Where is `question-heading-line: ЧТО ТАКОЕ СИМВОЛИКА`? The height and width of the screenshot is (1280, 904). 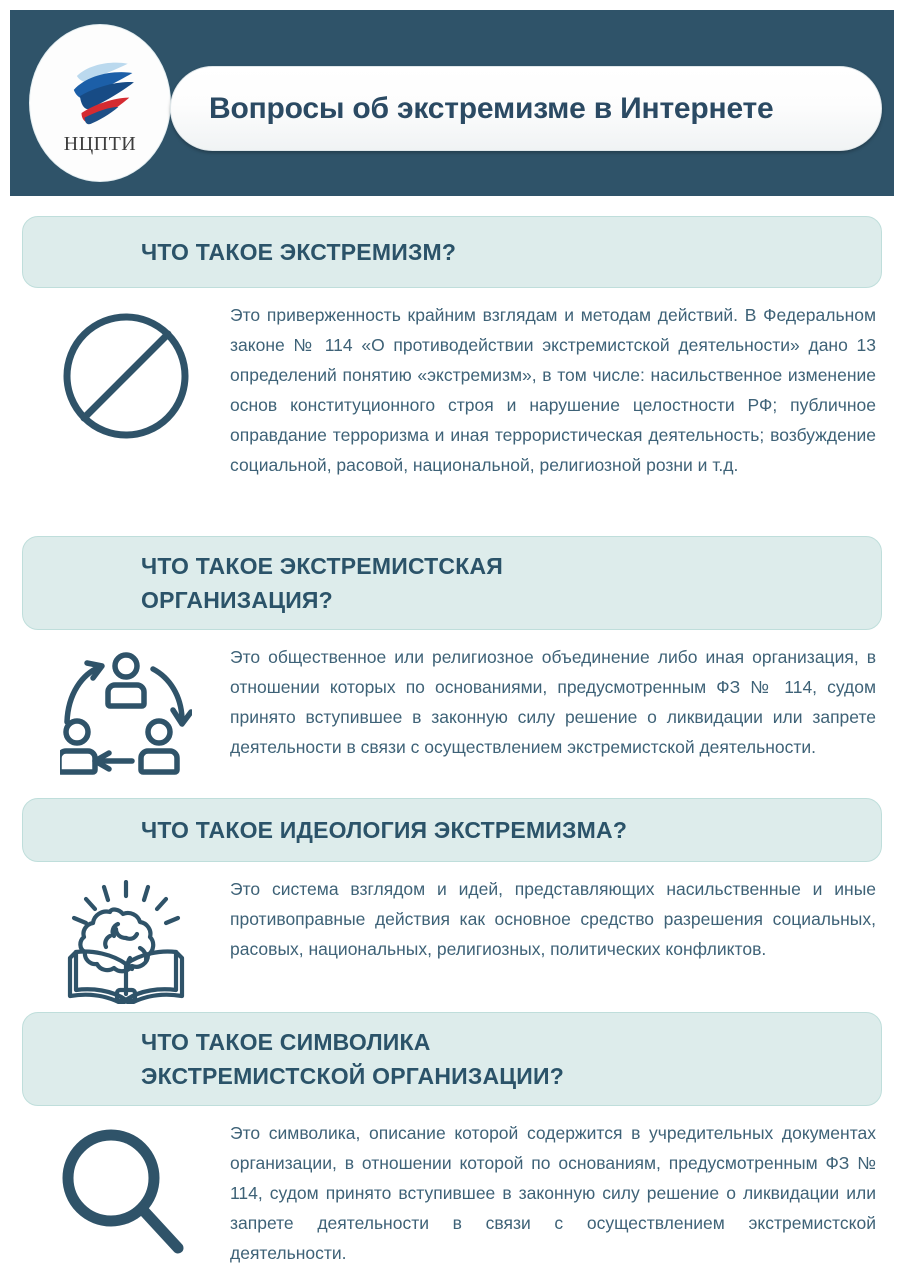 question-heading-line: ЧТО ТАКОЕ СИМВОЛИКА is located at coordinates (286, 1042).